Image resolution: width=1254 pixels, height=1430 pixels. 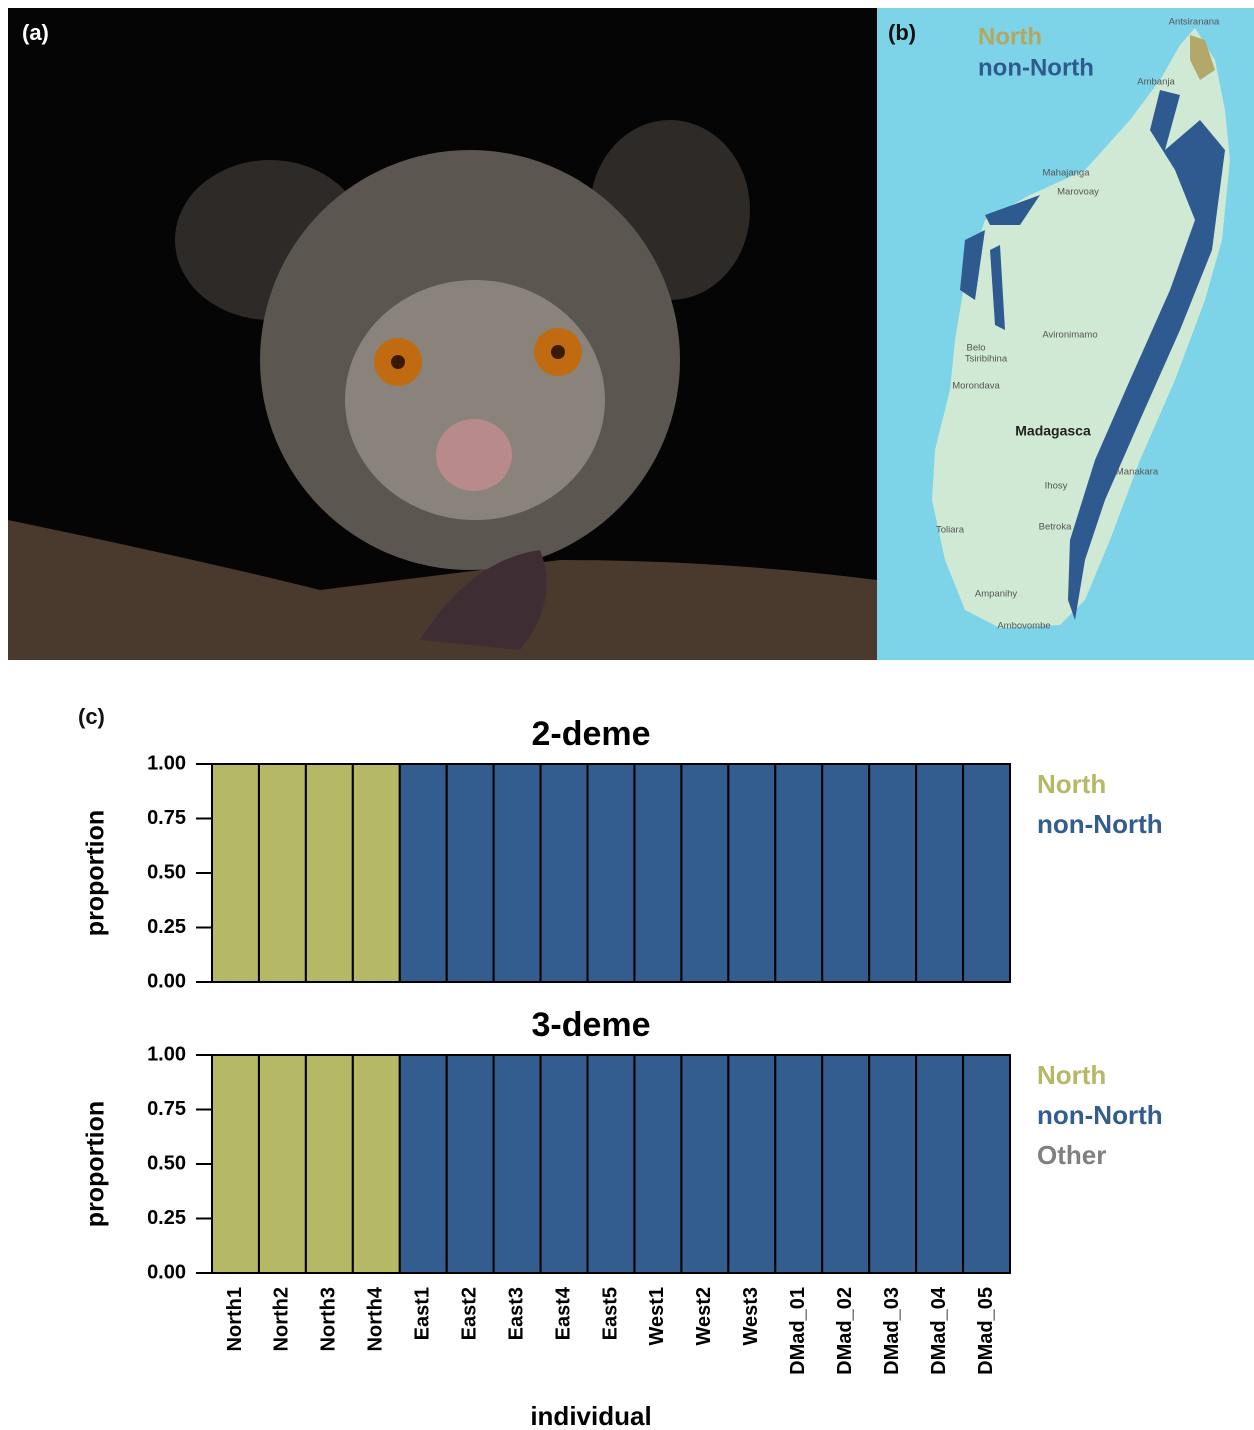 What do you see at coordinates (902, 32) in the screenshot?
I see `panel-label: (b)` at bounding box center [902, 32].